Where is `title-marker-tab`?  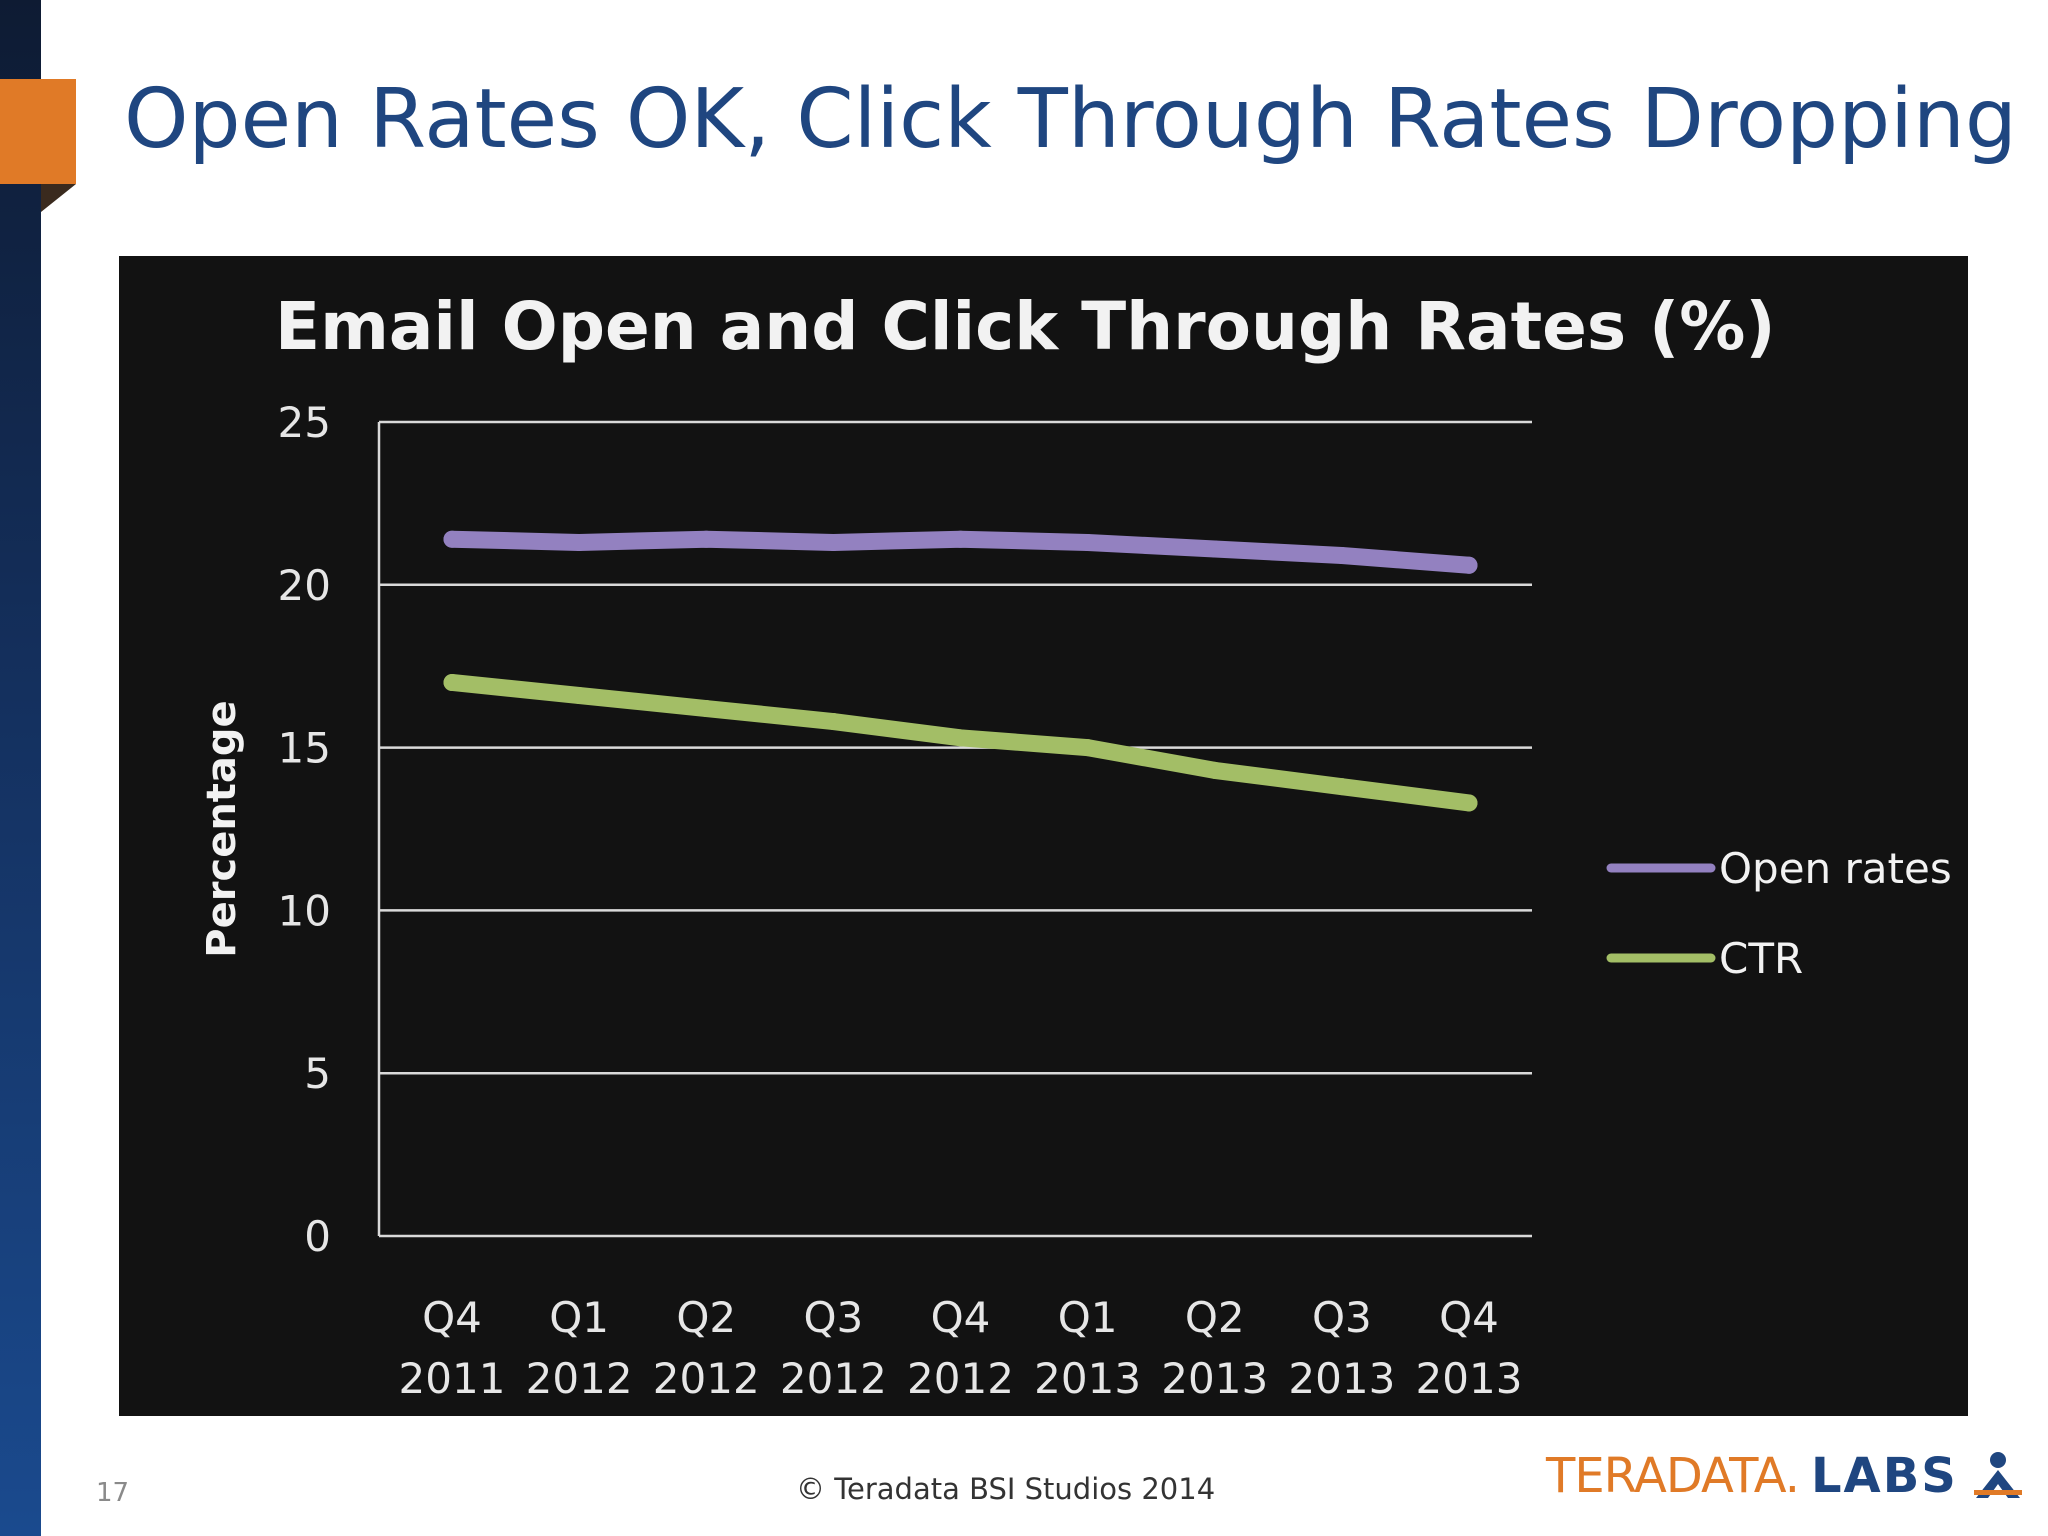 title-marker-tab is located at coordinates (38, 131).